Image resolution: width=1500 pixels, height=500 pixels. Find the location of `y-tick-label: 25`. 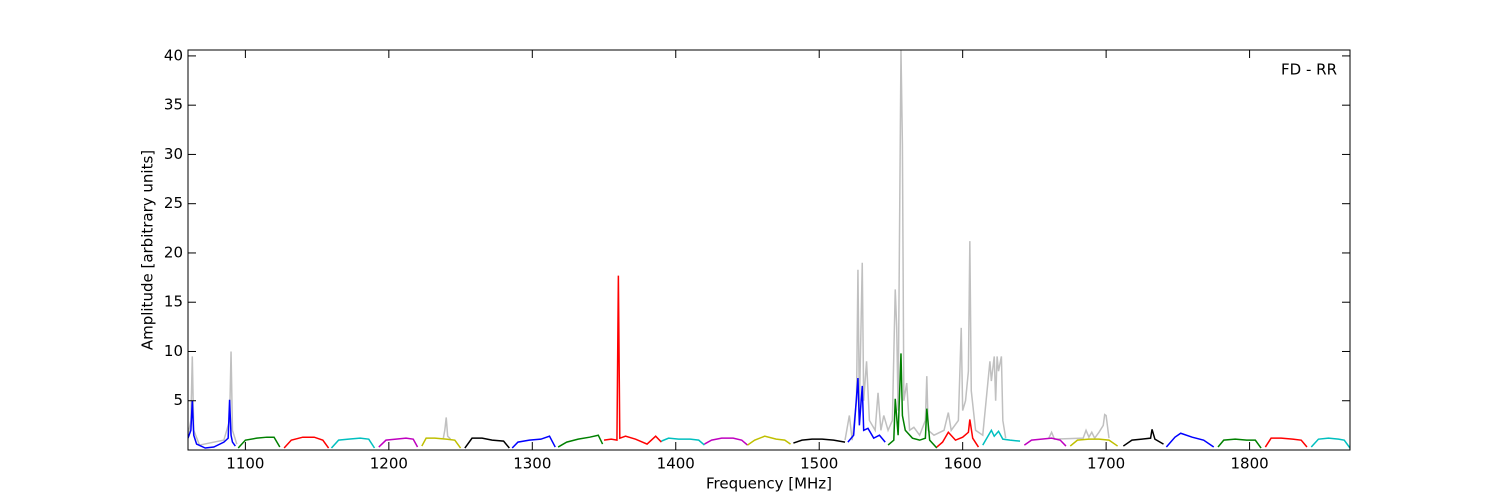

y-tick-label: 25 is located at coordinates (173, 203).